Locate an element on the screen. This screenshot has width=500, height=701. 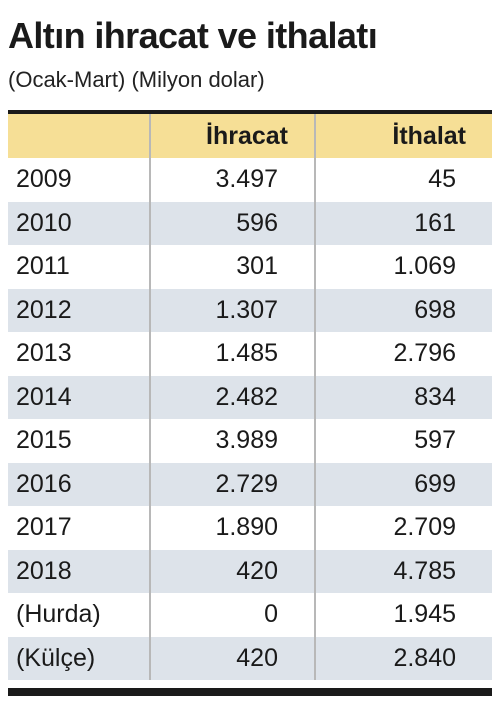
row-label-cell: 2015 is located at coordinates (44, 440).